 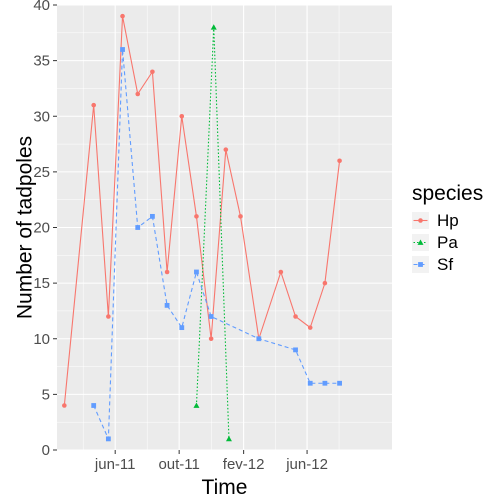 What do you see at coordinates (225, 487) in the screenshot?
I see `x-axis-title: Time` at bounding box center [225, 487].